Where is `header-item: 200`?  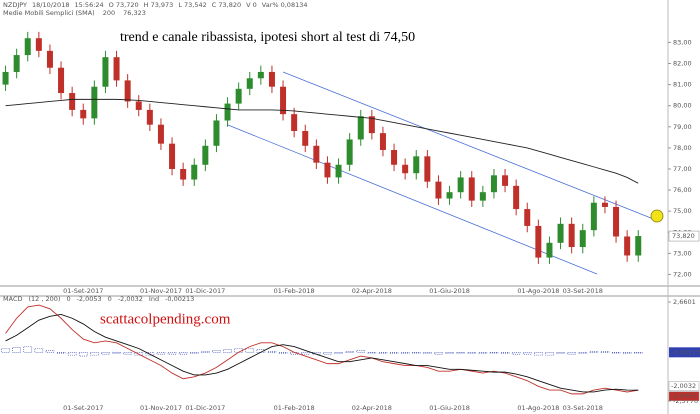 header-item: 200 is located at coordinates (109, 13).